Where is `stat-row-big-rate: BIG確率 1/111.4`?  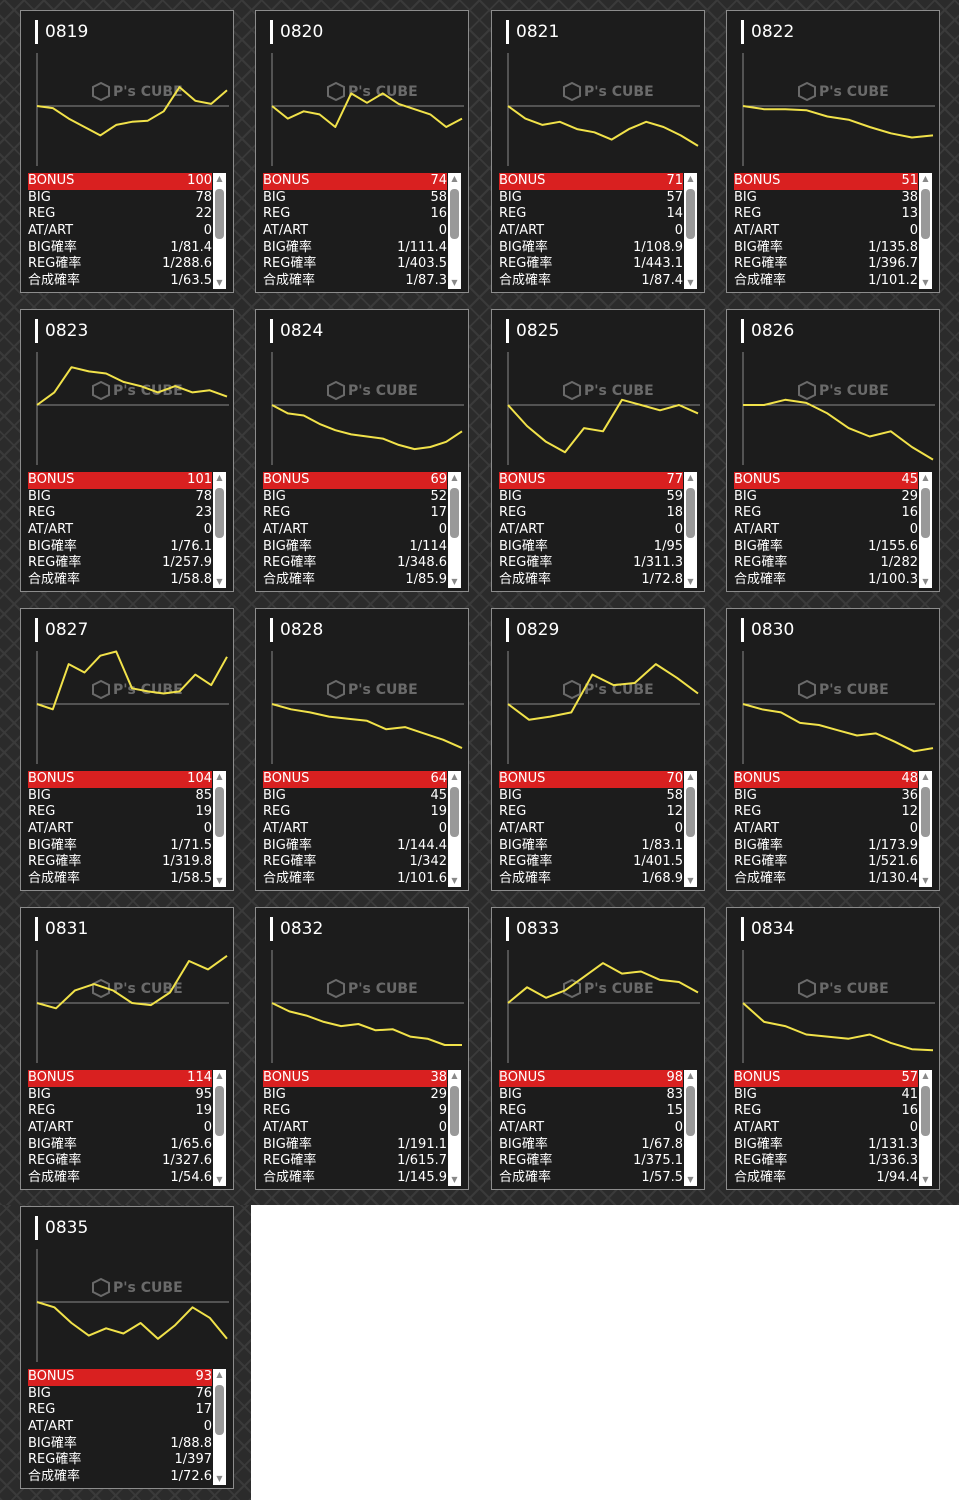
stat-row-big-rate: BIG確率 1/111.4 is located at coordinates (355, 248).